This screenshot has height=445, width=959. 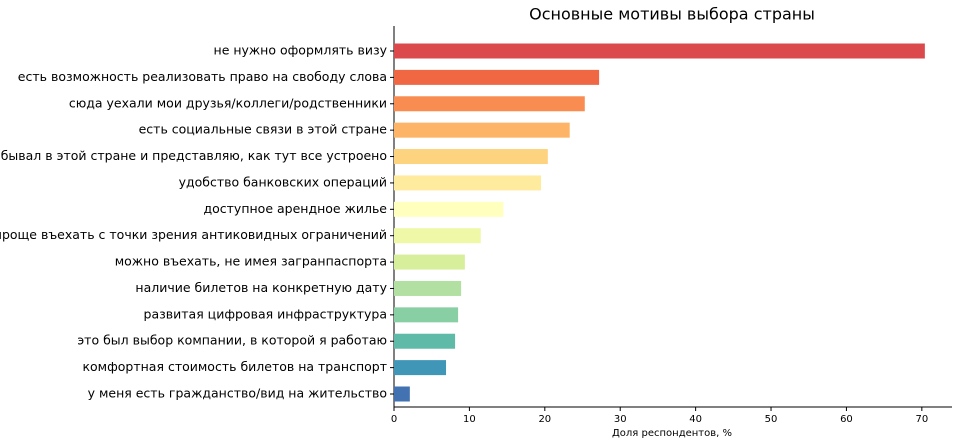 I want to click on x-tick-label: 0, so click(x=394, y=419).